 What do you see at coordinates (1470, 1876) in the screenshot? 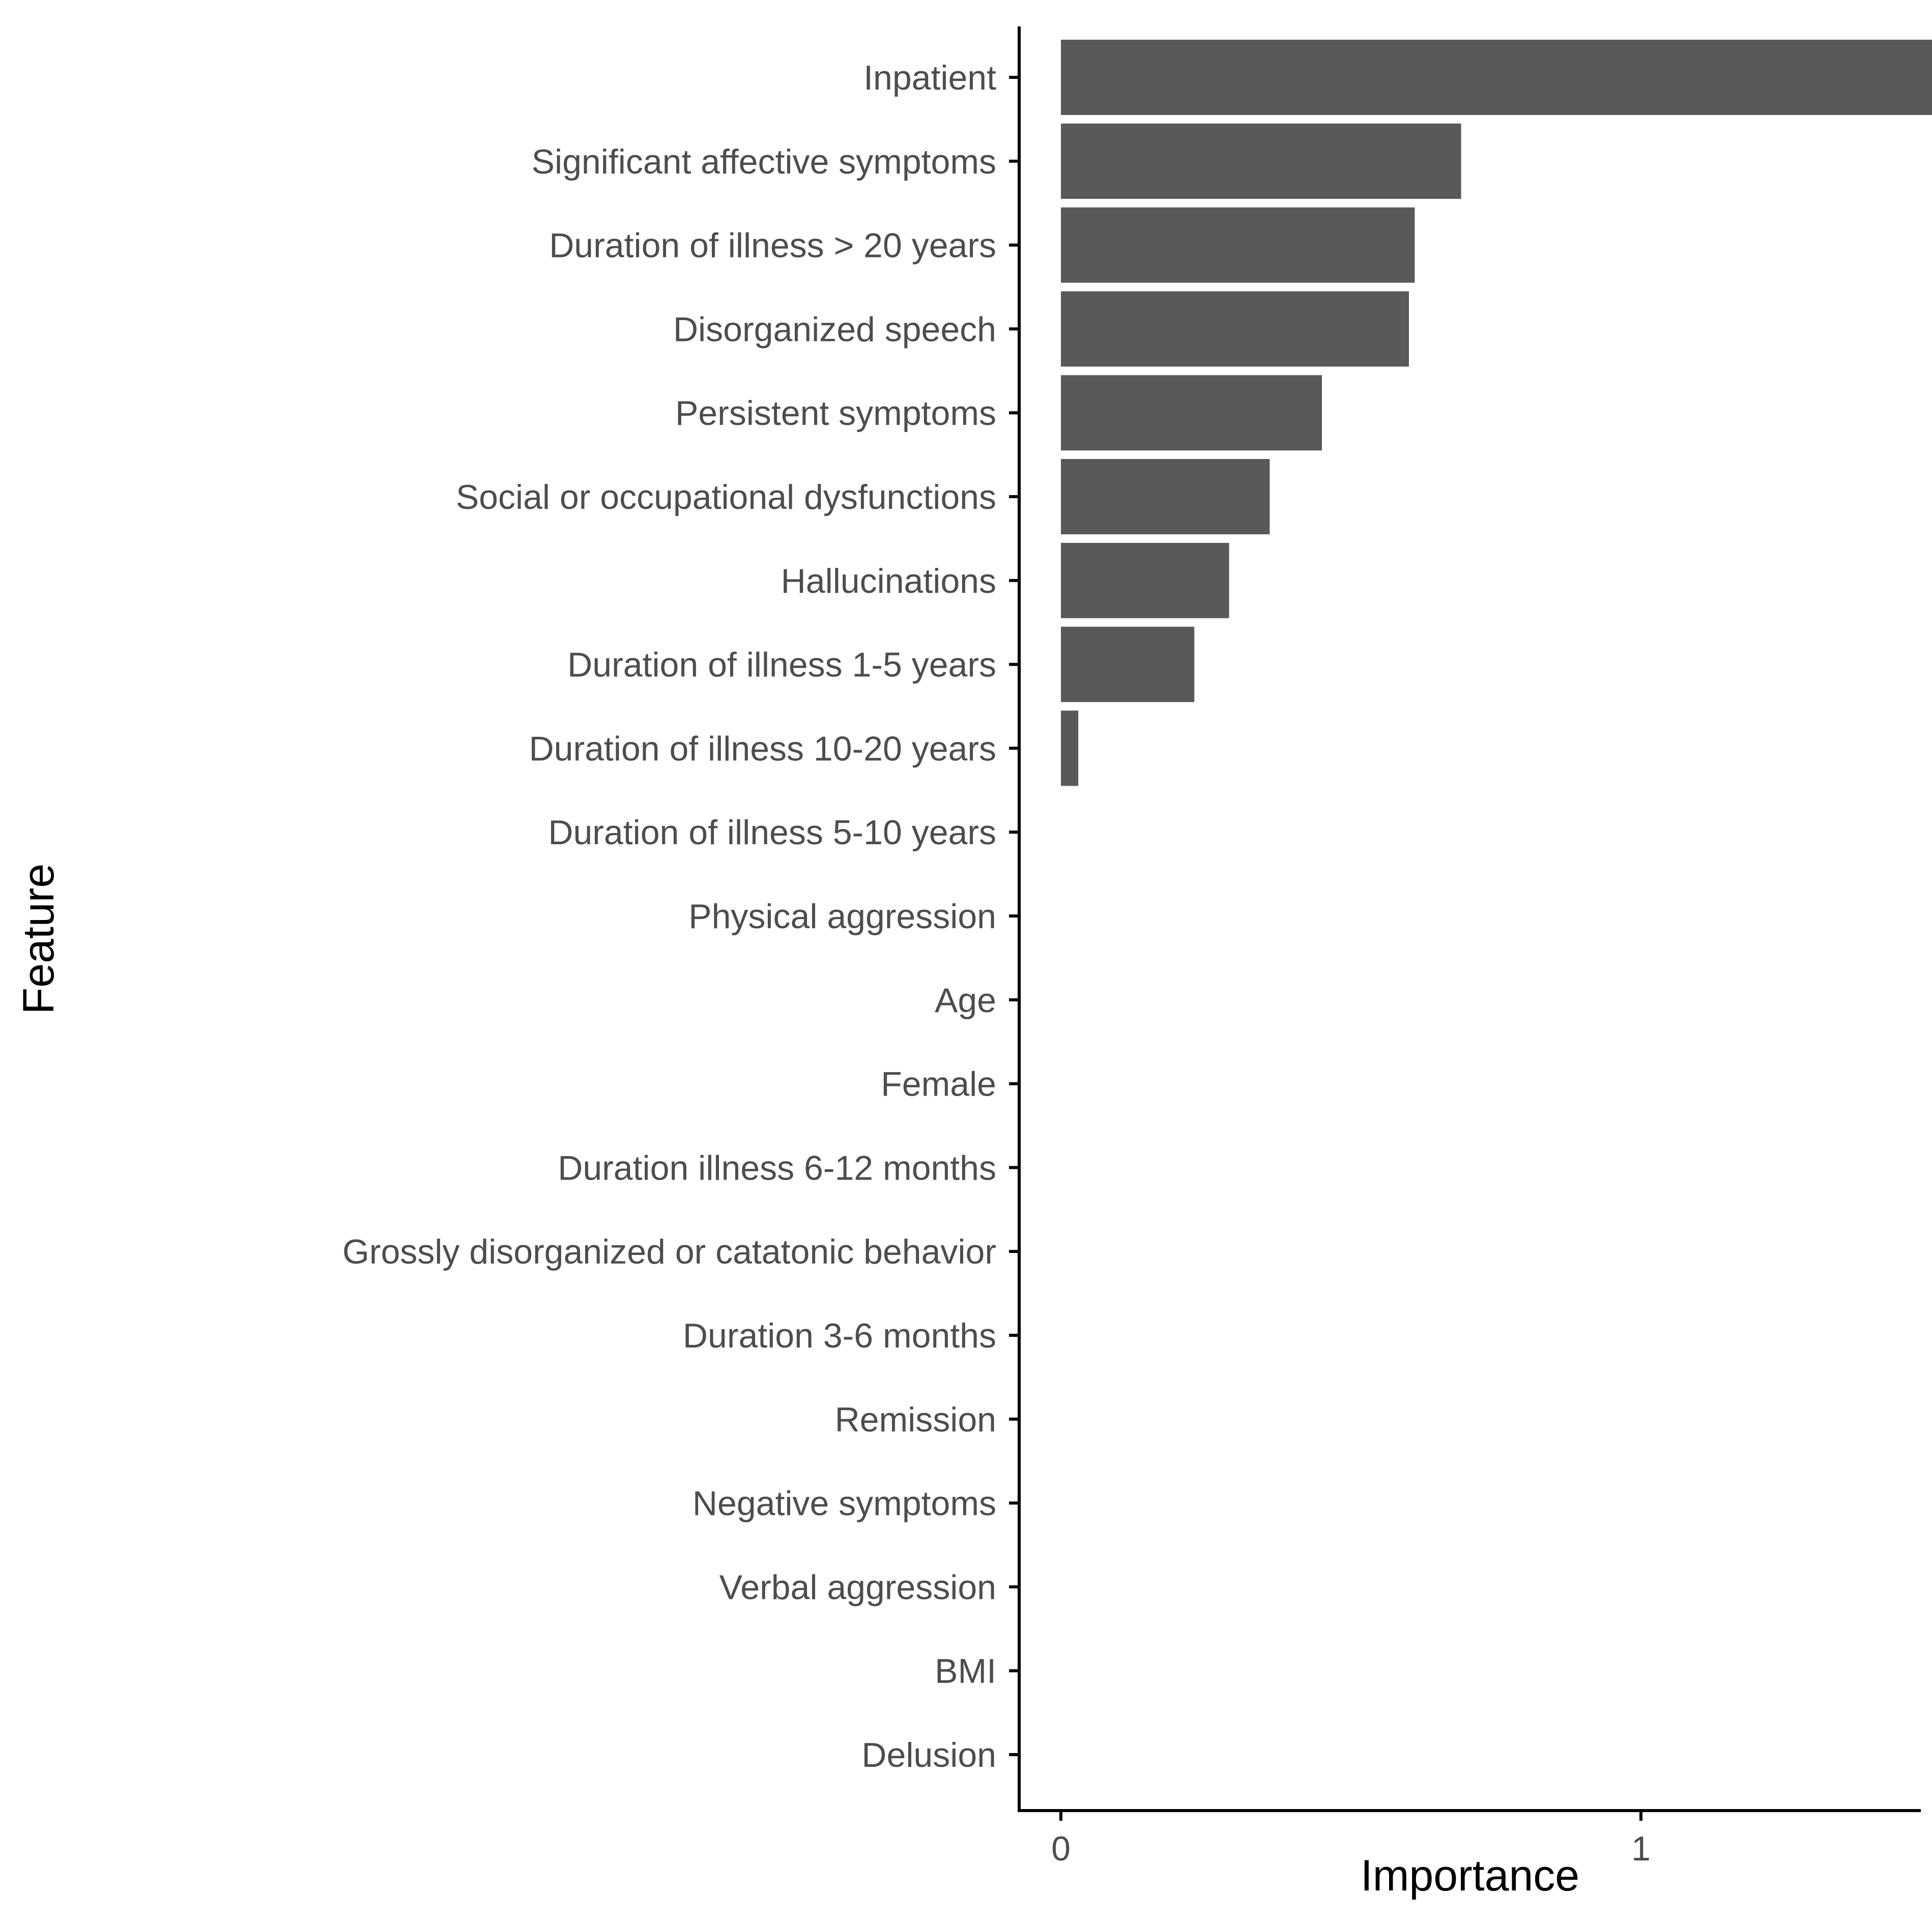
I see `x-axis-title: Importance` at bounding box center [1470, 1876].